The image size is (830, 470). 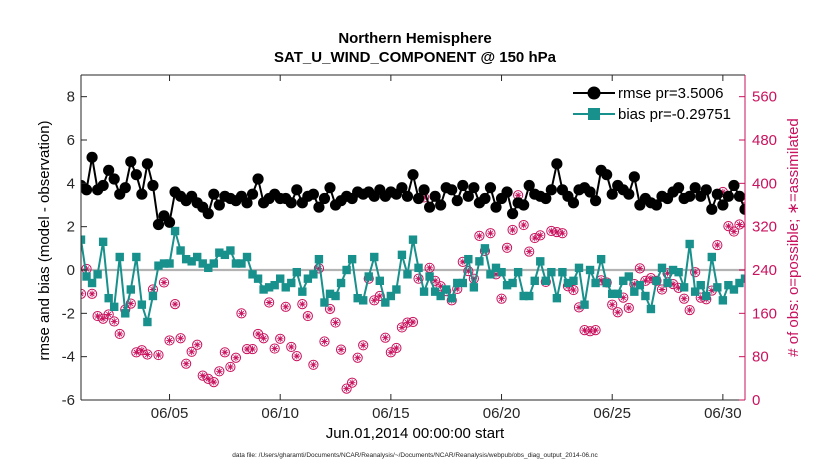 I want to click on x-axis-label: Jun.01,2014 00:00:00 start, so click(x=415, y=433).